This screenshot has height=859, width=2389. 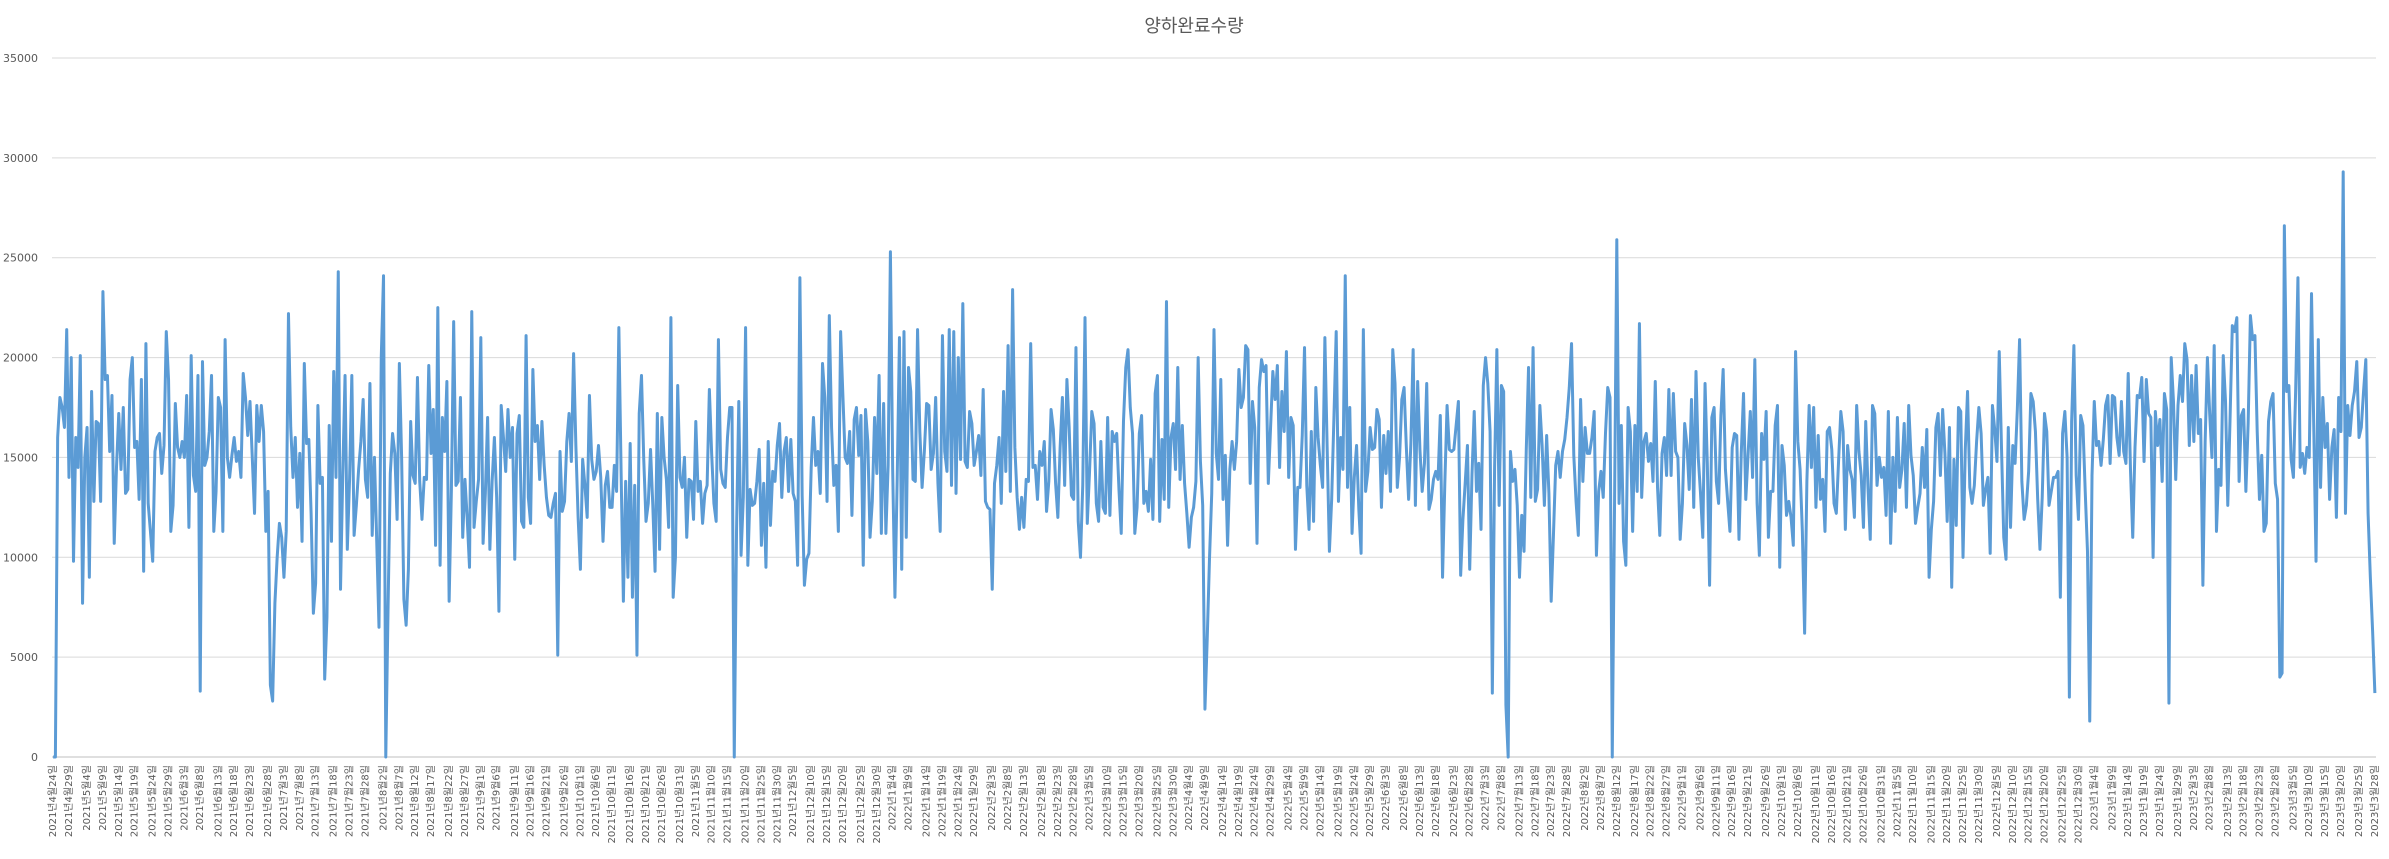 I want to click on y-tick-label: 30000, so click(x=20, y=158).